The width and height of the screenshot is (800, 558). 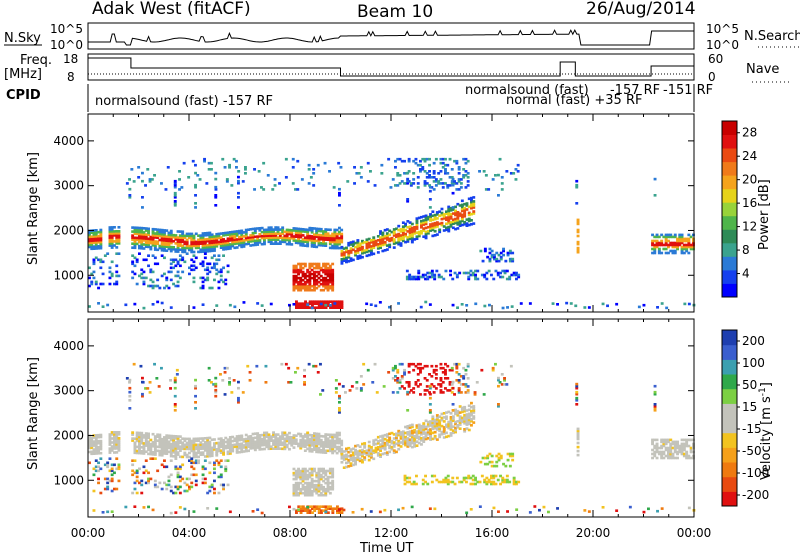 I want to click on colorbar-segment, so click(x=729, y=209).